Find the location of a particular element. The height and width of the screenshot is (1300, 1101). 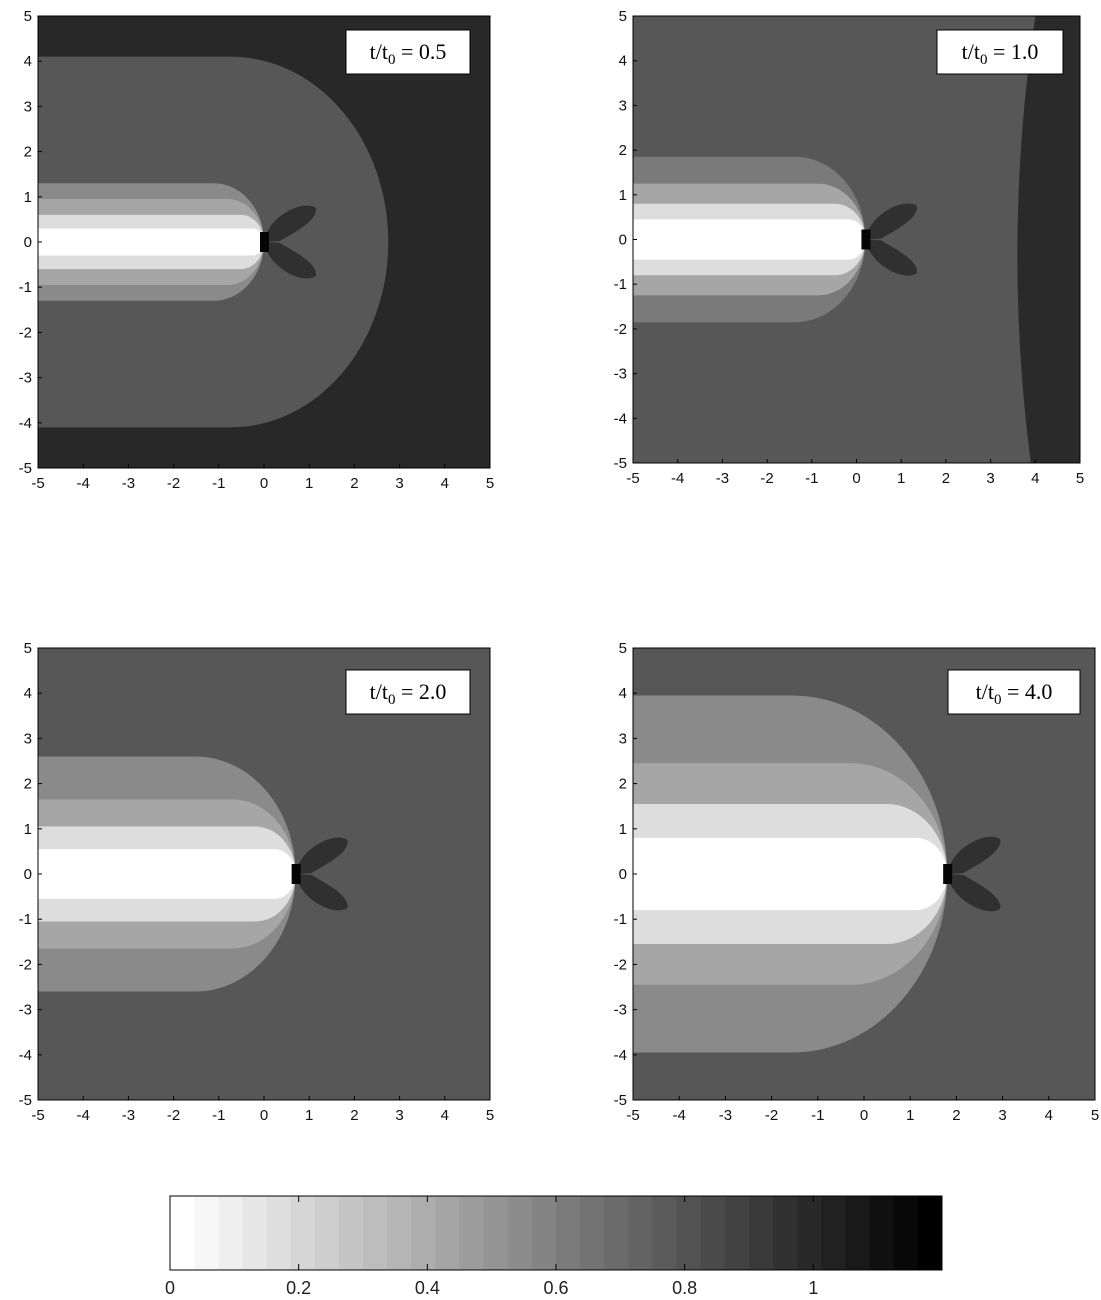

dark-region is located at coordinates (1048, 239).